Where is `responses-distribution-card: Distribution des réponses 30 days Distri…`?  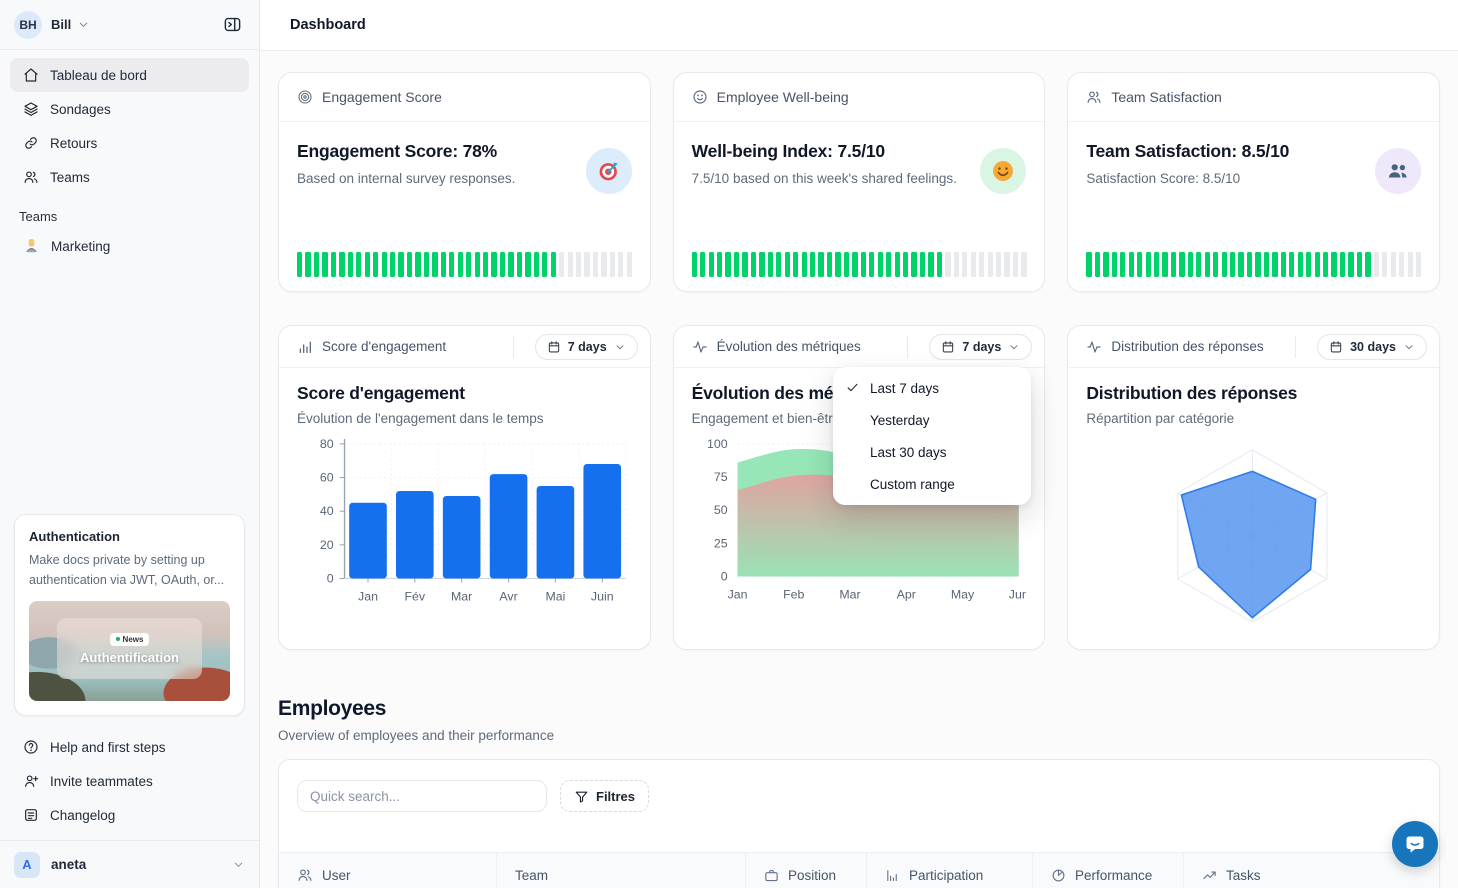 responses-distribution-card: Distribution des réponses 30 days Distri… is located at coordinates (1253, 487).